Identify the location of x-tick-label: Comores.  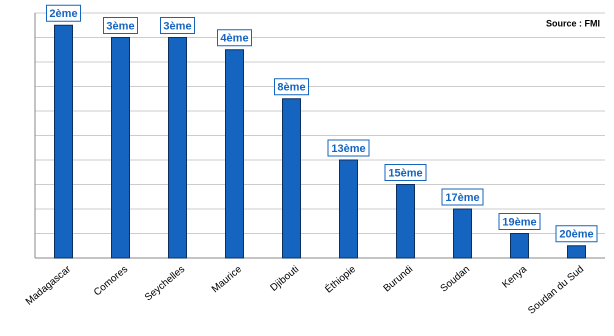
(111, 281).